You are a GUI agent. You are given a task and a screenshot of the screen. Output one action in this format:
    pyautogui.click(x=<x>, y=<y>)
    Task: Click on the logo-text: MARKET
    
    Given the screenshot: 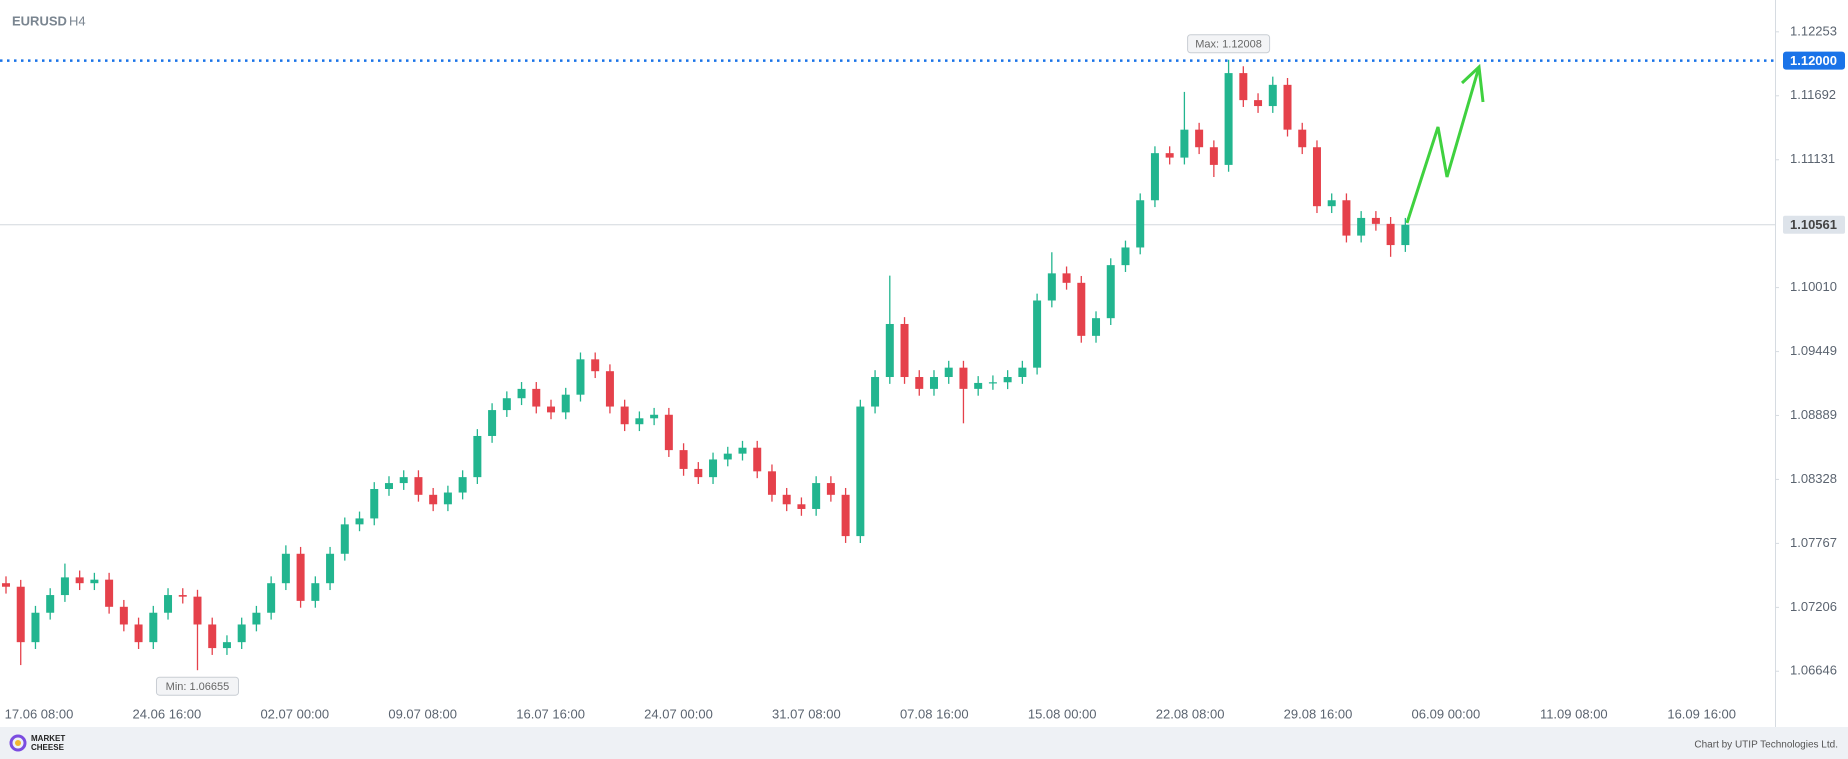 What is the action you would take?
    pyautogui.click(x=48, y=738)
    